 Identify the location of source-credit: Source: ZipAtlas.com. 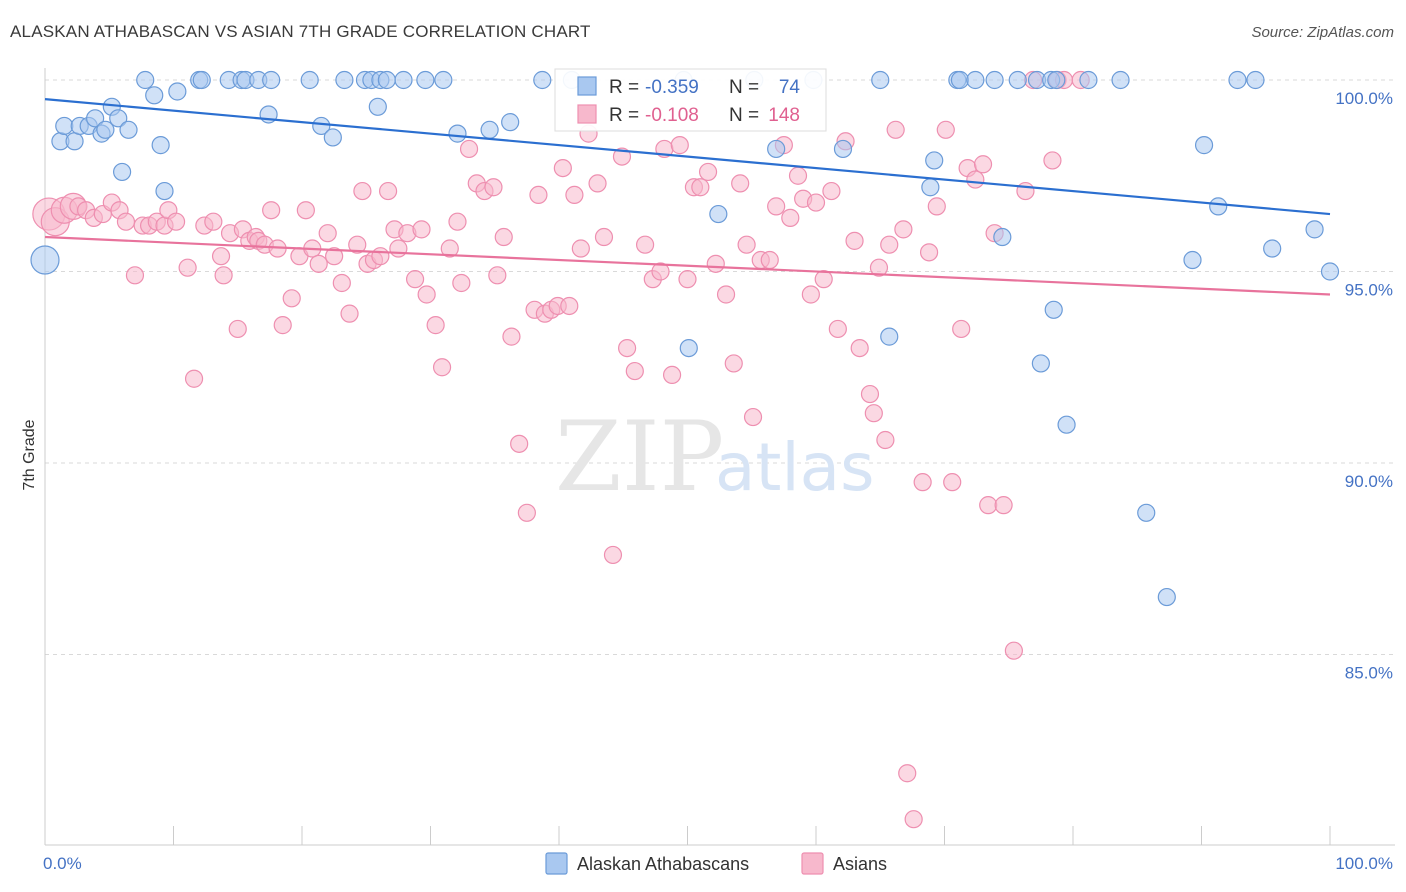
(1322, 32).